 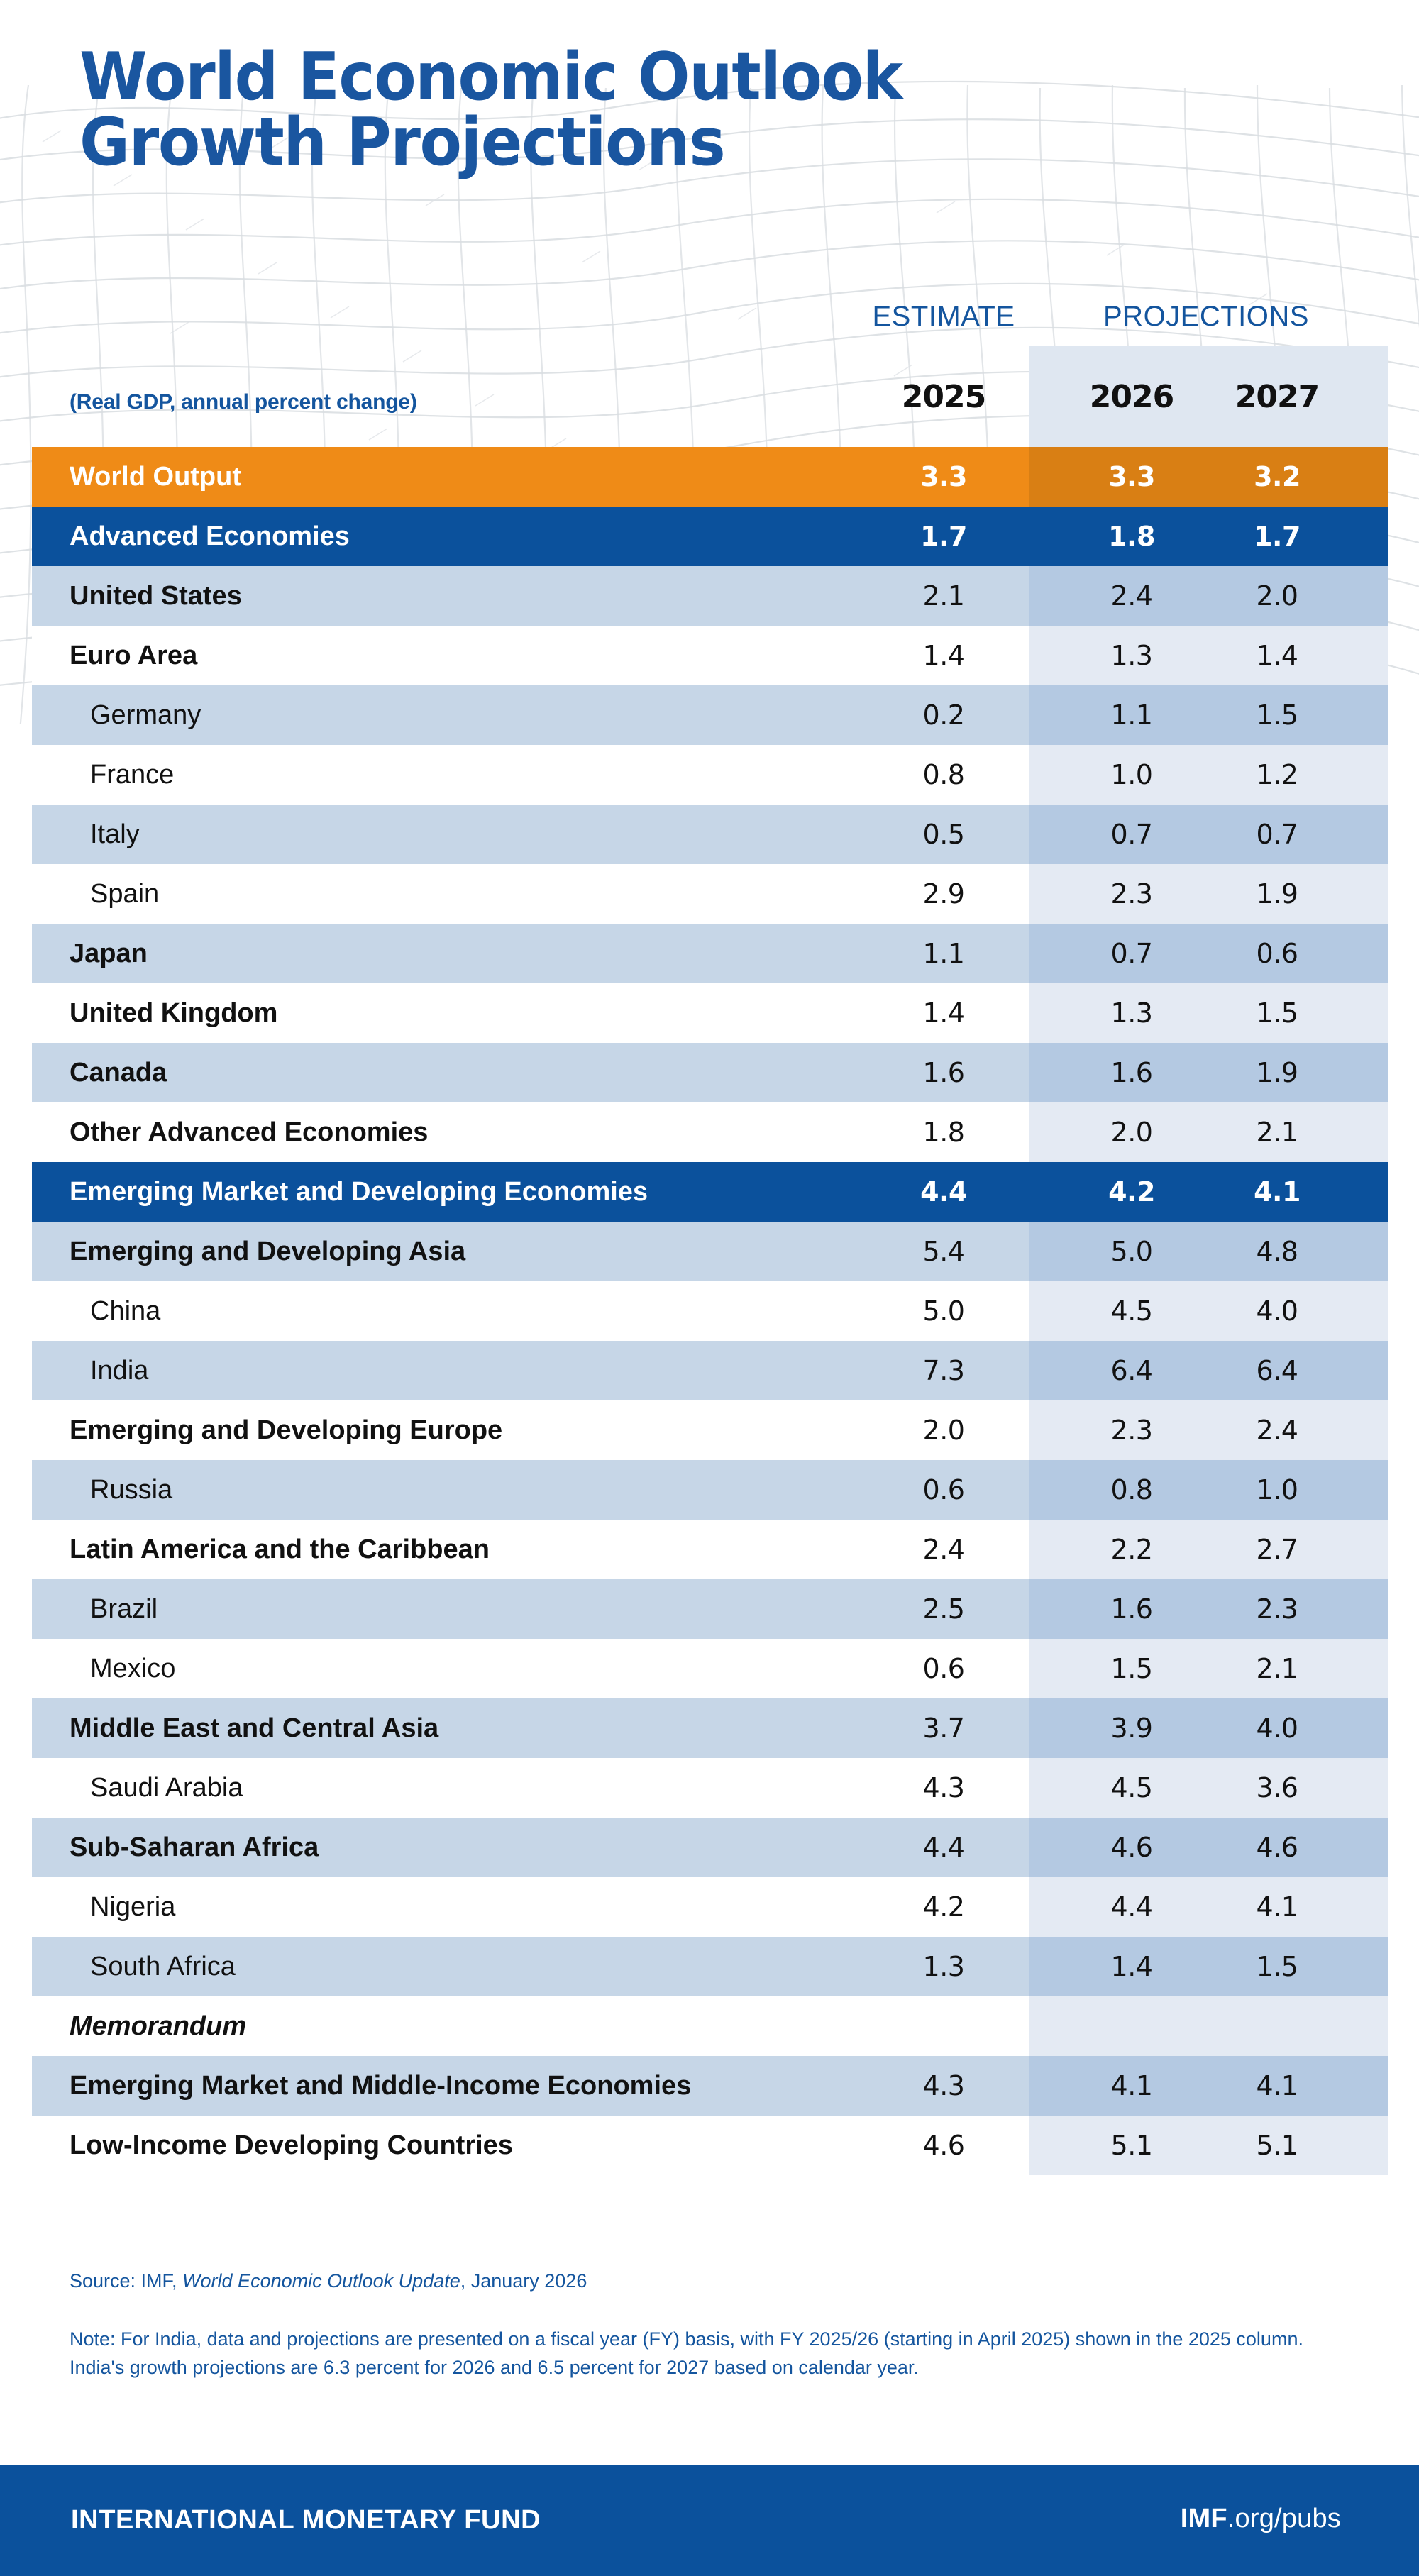 I want to click on row-value-2025: 4.4, so click(x=943, y=1191).